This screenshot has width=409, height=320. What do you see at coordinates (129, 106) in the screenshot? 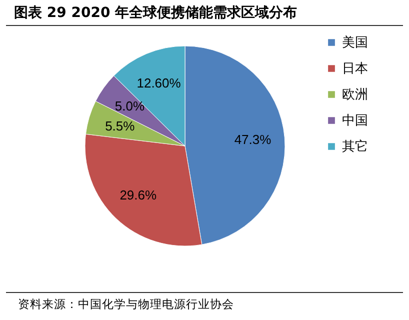
I see `data-label: 5.0%` at bounding box center [129, 106].